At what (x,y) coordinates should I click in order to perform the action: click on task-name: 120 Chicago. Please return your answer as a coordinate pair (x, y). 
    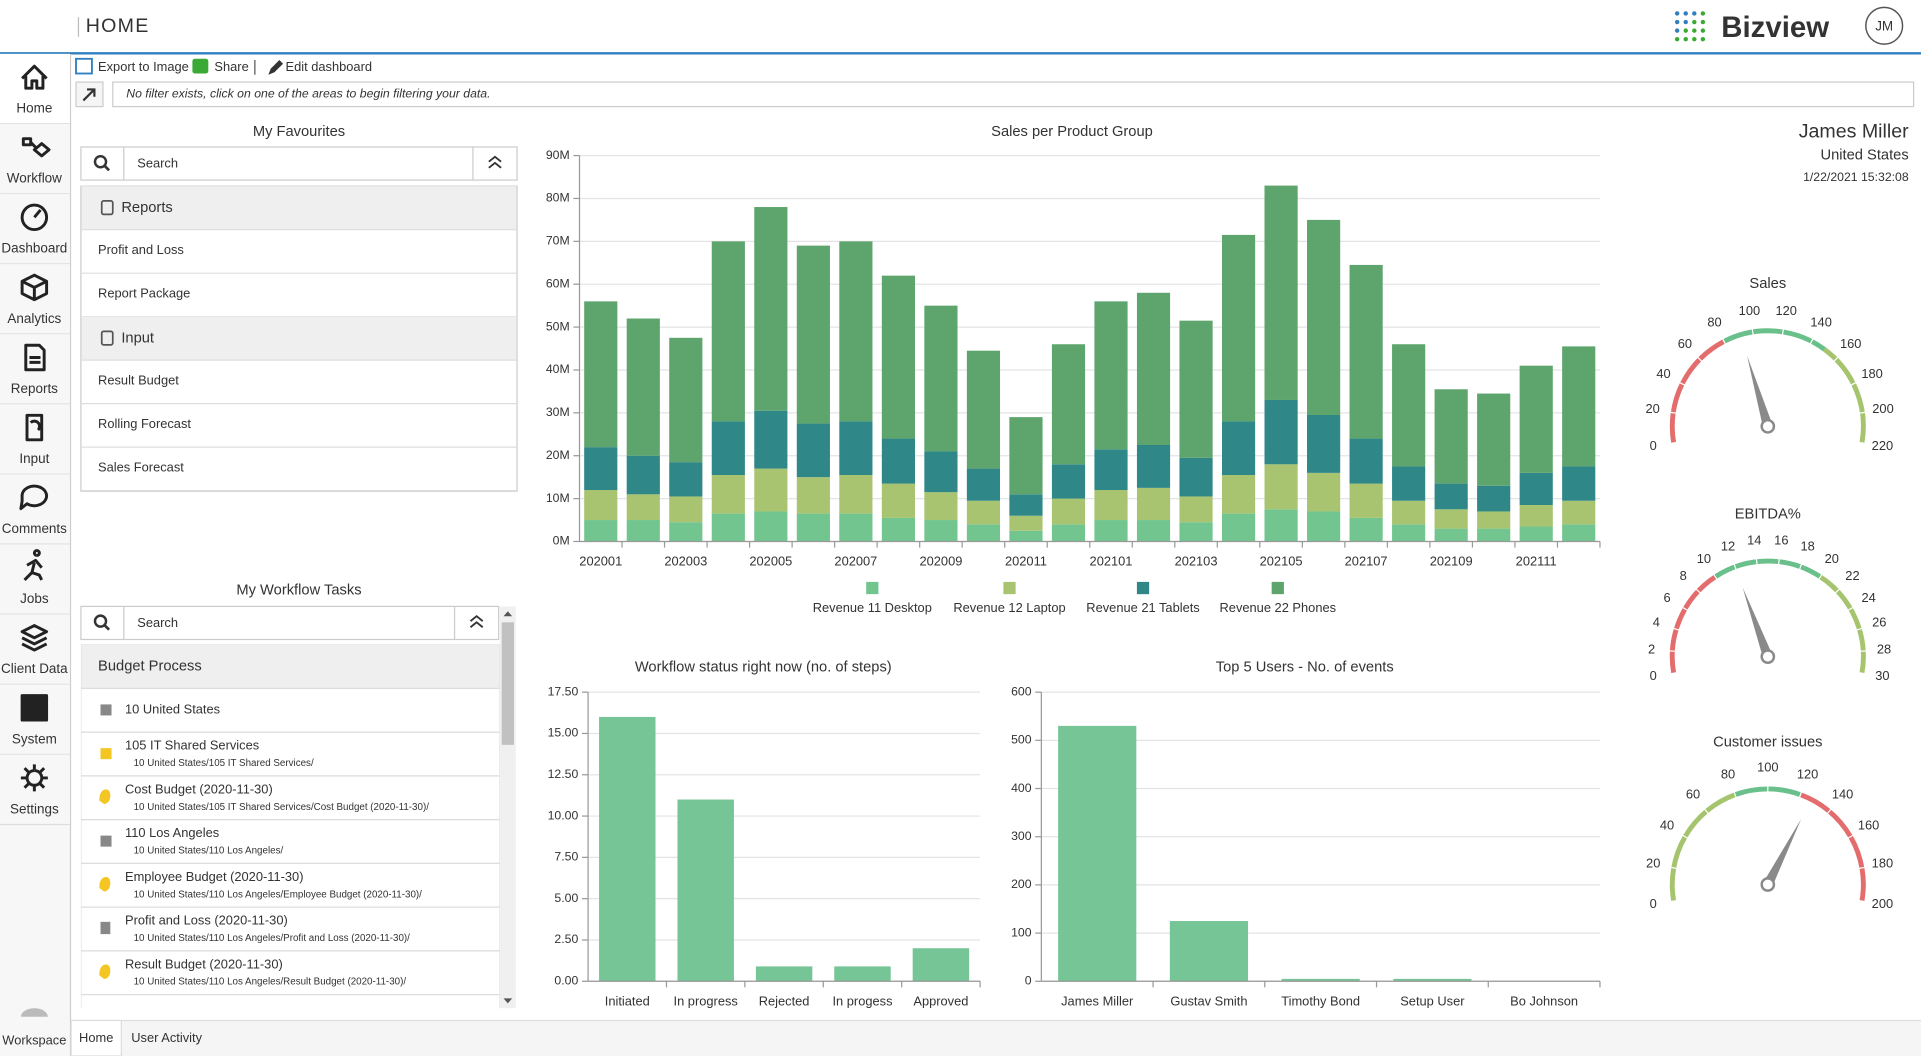
    Looking at the image, I should click on (161, 1014).